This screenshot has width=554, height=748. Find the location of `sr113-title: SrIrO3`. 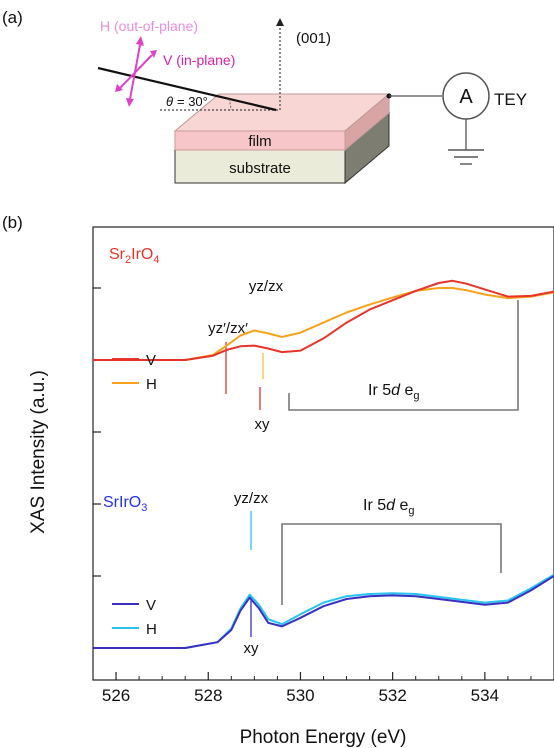

sr113-title: SrIrO3 is located at coordinates (125, 504).